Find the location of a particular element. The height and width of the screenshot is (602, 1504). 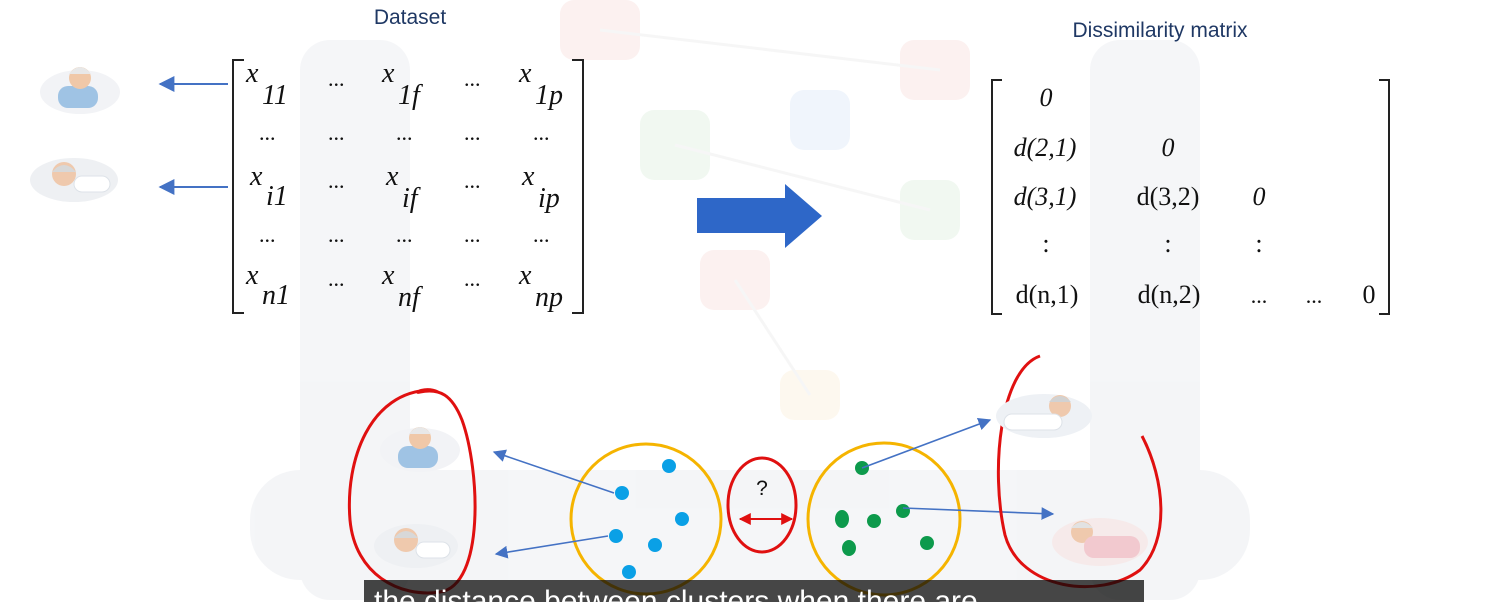

dissimilarity-right-bracket is located at coordinates (1384, 197).